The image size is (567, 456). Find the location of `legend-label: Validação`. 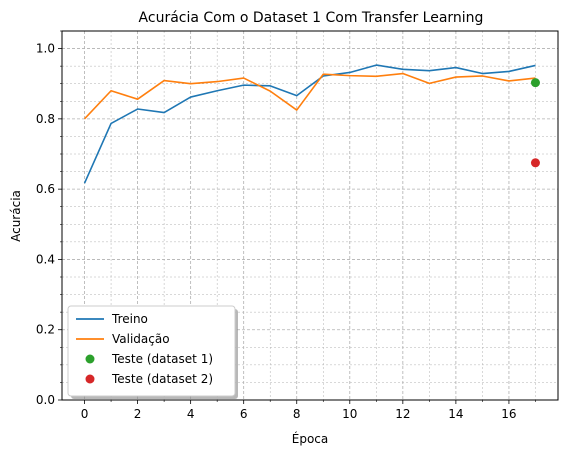

legend-label: Validação is located at coordinates (141, 339).